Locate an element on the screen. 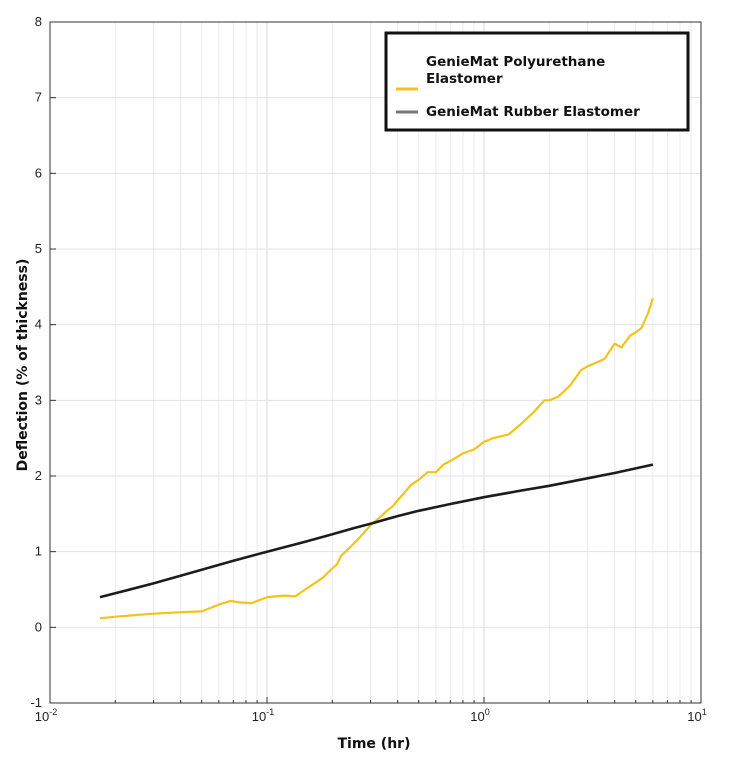 This screenshot has width=742, height=779. y-tick-label: -1 is located at coordinates (36, 702).